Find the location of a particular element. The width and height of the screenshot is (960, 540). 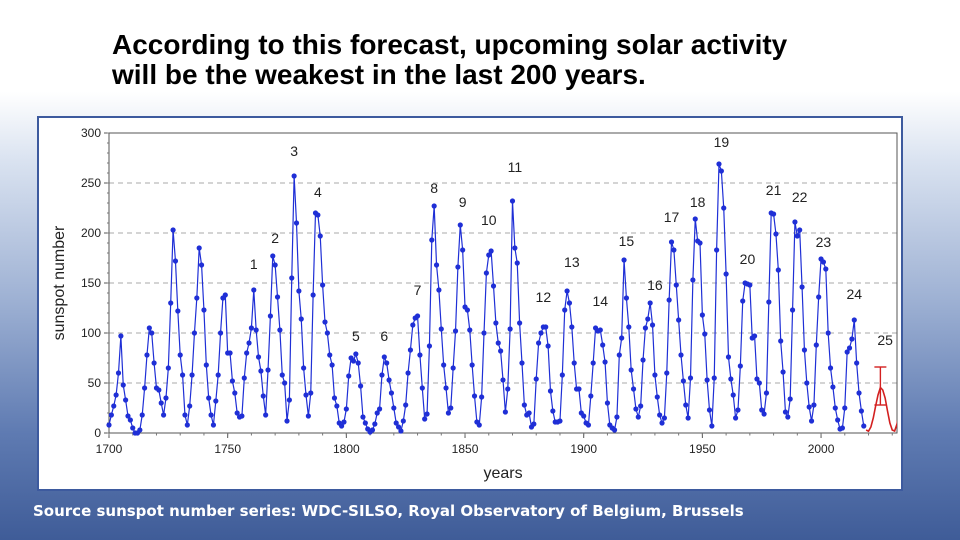

data-point-1982 is located at coordinates (778, 270).